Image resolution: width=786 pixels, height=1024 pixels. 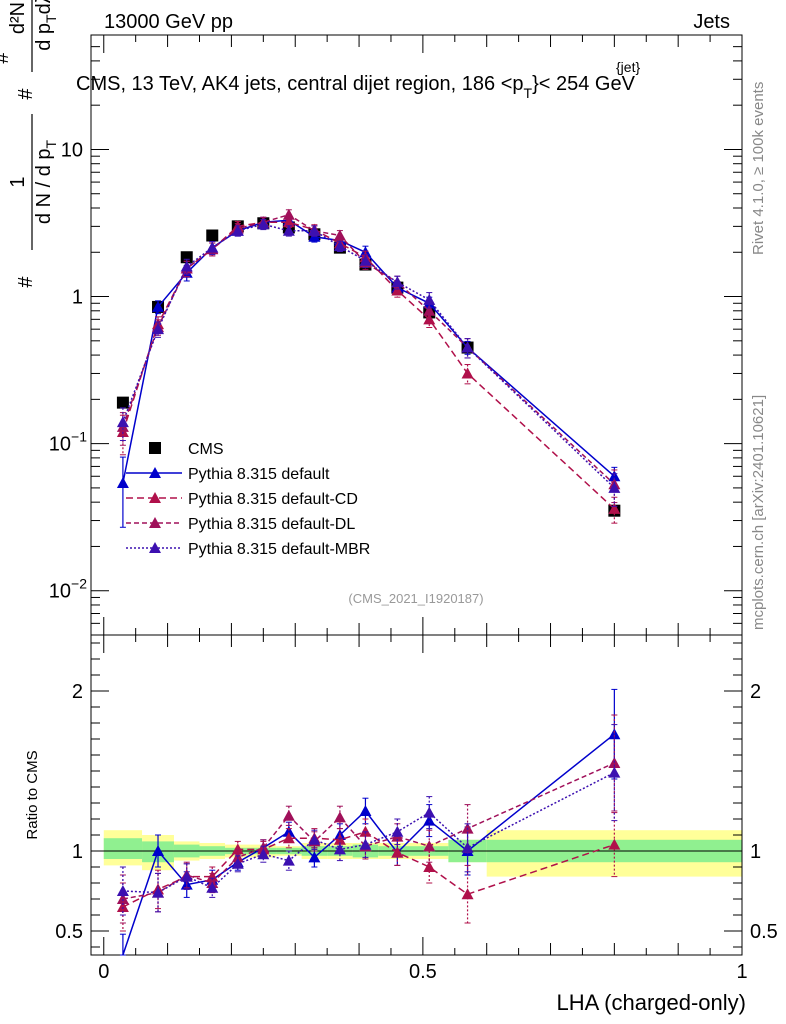 What do you see at coordinates (18, 18) in the screenshot?
I see `main-ylabel-frac2-num: d²N` at bounding box center [18, 18].